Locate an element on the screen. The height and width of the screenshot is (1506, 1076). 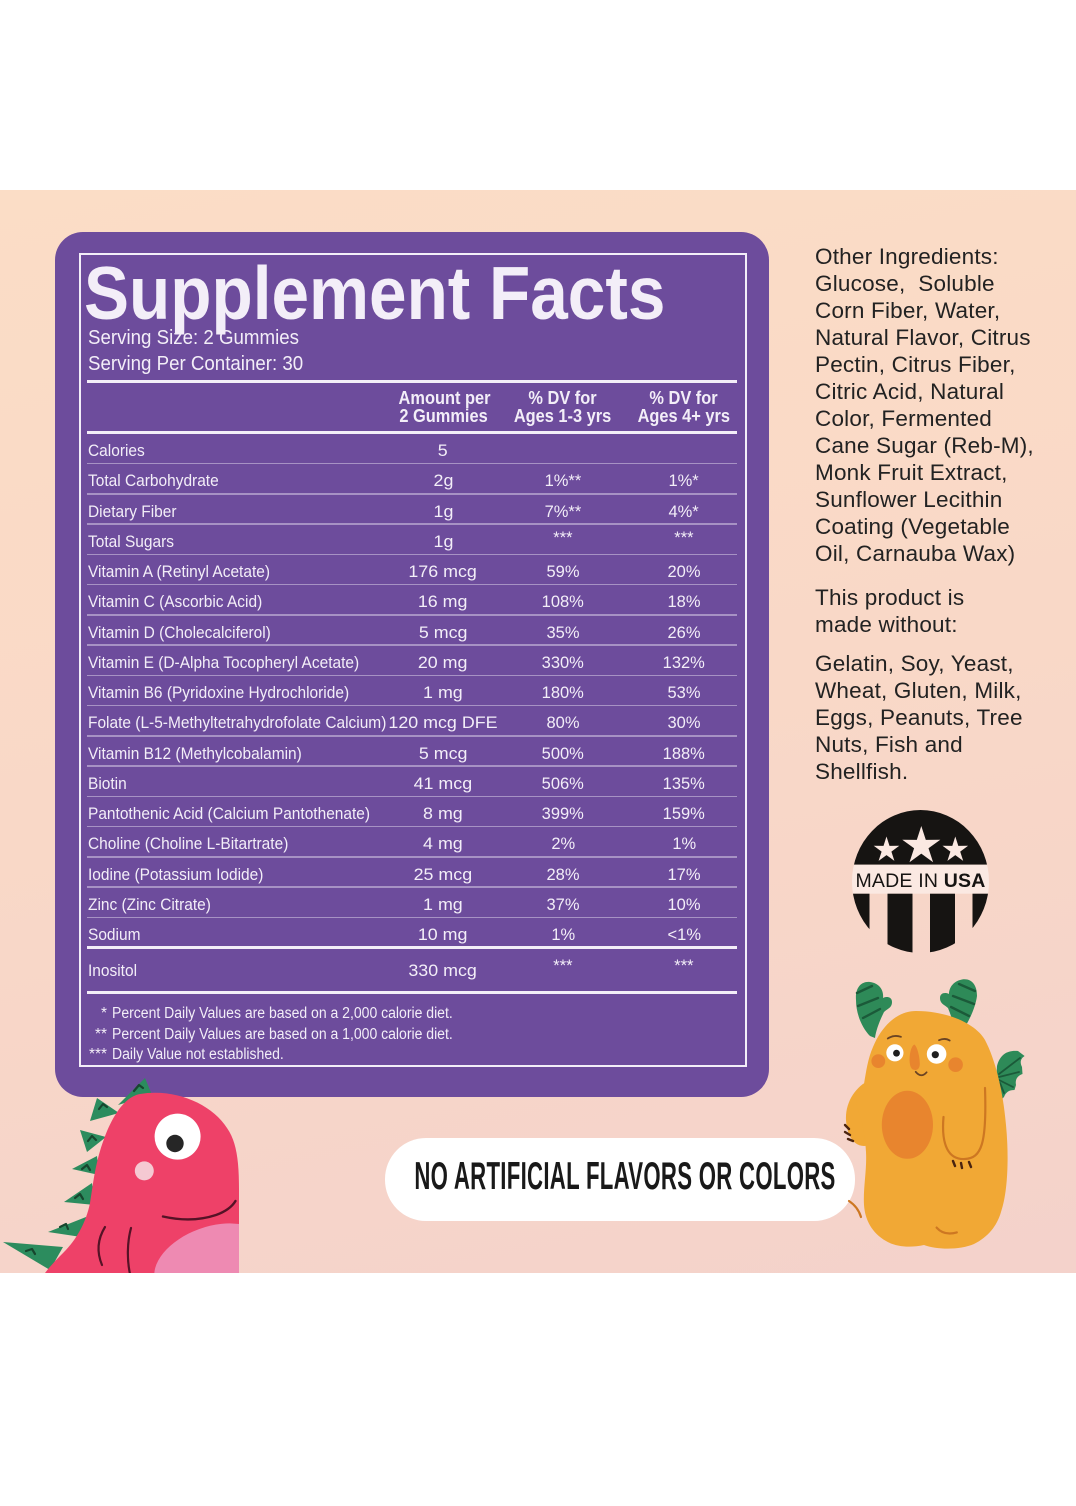
svg-text: MADE IN USA is located at coordinates (920, 881).